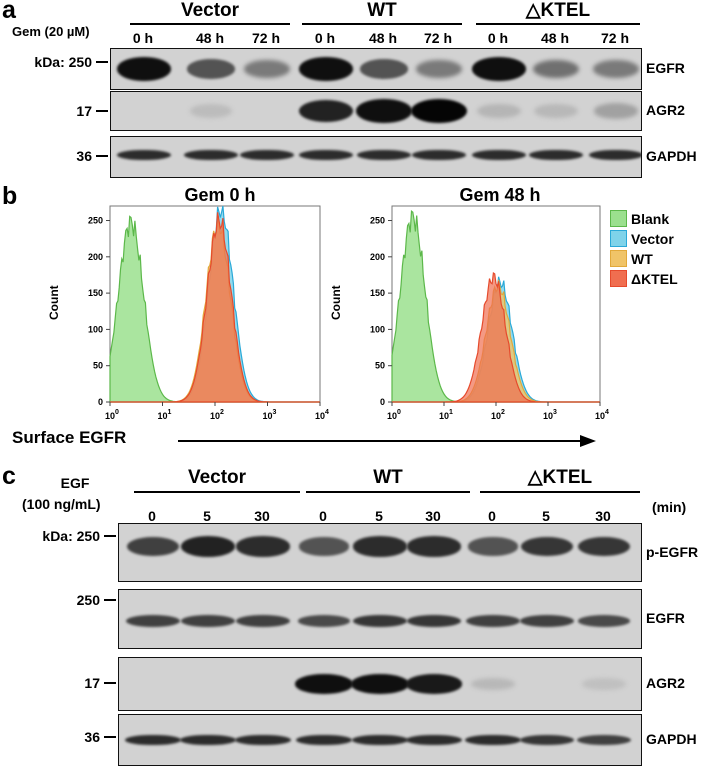 The image size is (709, 766). What do you see at coordinates (500, 195) in the screenshot?
I see `histogram-title-gem-48h: Gem 48 h` at bounding box center [500, 195].